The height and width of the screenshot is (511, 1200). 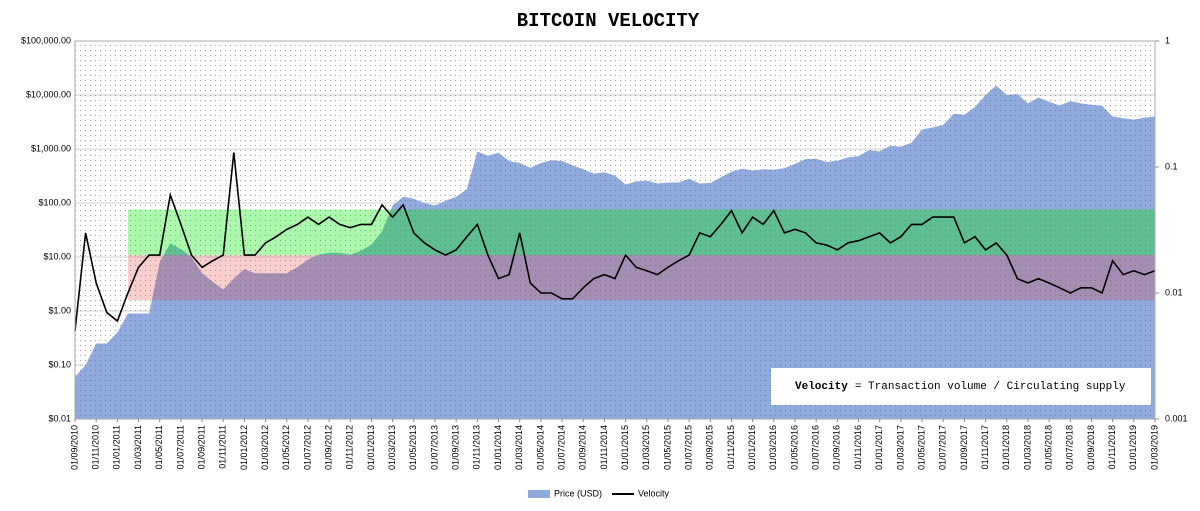 I want to click on x-tick-label: 01/05/2015, so click(x=667, y=447).